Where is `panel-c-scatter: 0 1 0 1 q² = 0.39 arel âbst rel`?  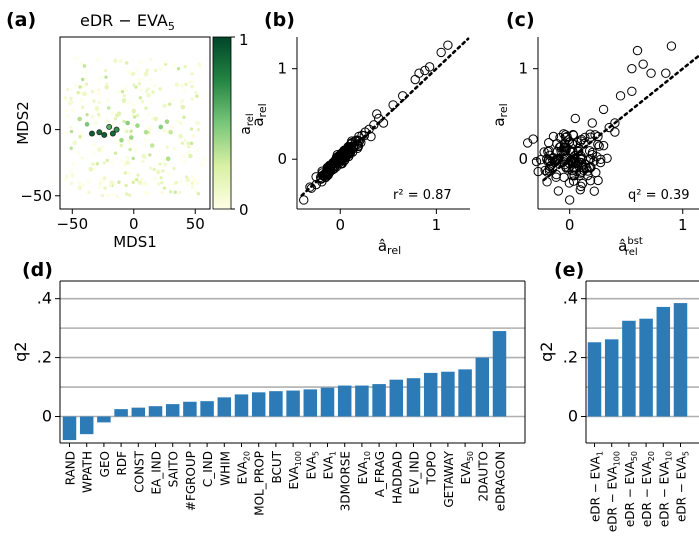 panel-c-scatter: 0 1 0 1 q² = 0.39 arel âbst rel is located at coordinates (594, 147).